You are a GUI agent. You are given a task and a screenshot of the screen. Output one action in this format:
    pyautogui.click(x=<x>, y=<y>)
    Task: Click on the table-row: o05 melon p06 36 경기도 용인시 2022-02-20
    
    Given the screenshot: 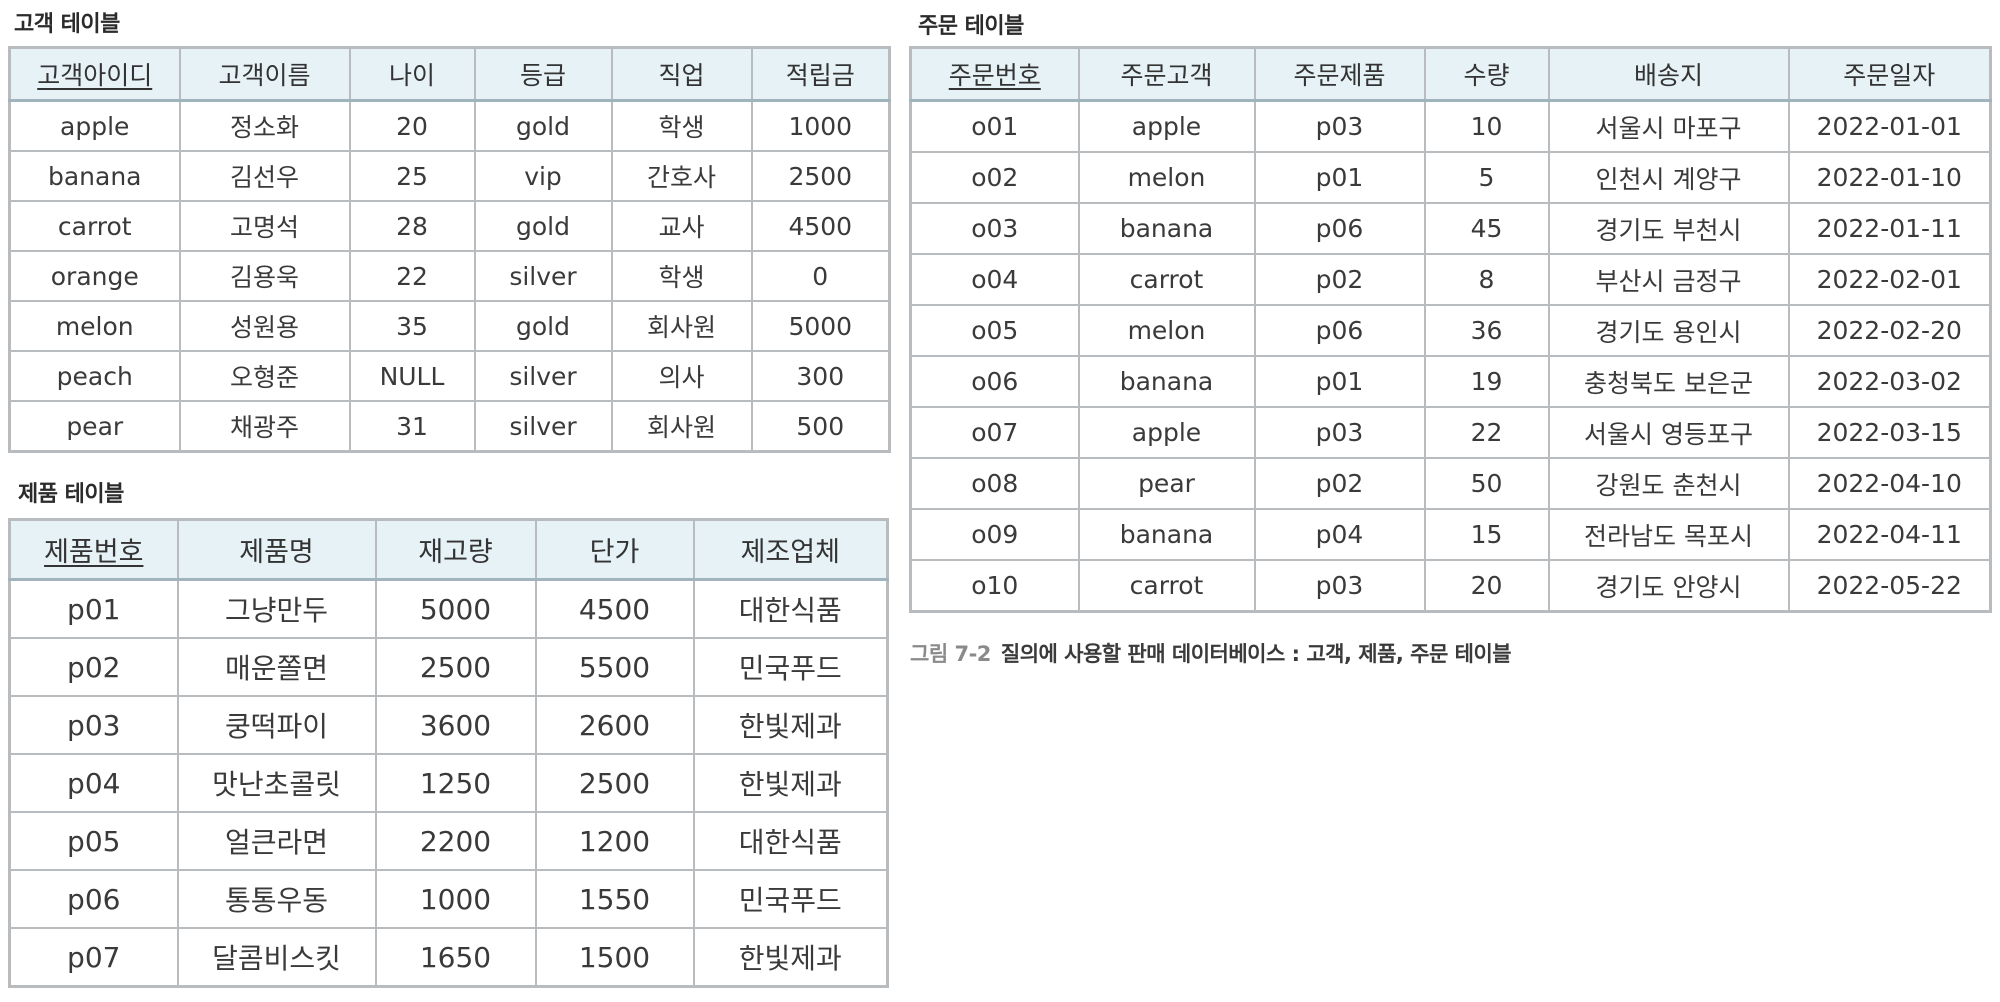 What is the action you would take?
    pyautogui.click(x=1450, y=330)
    